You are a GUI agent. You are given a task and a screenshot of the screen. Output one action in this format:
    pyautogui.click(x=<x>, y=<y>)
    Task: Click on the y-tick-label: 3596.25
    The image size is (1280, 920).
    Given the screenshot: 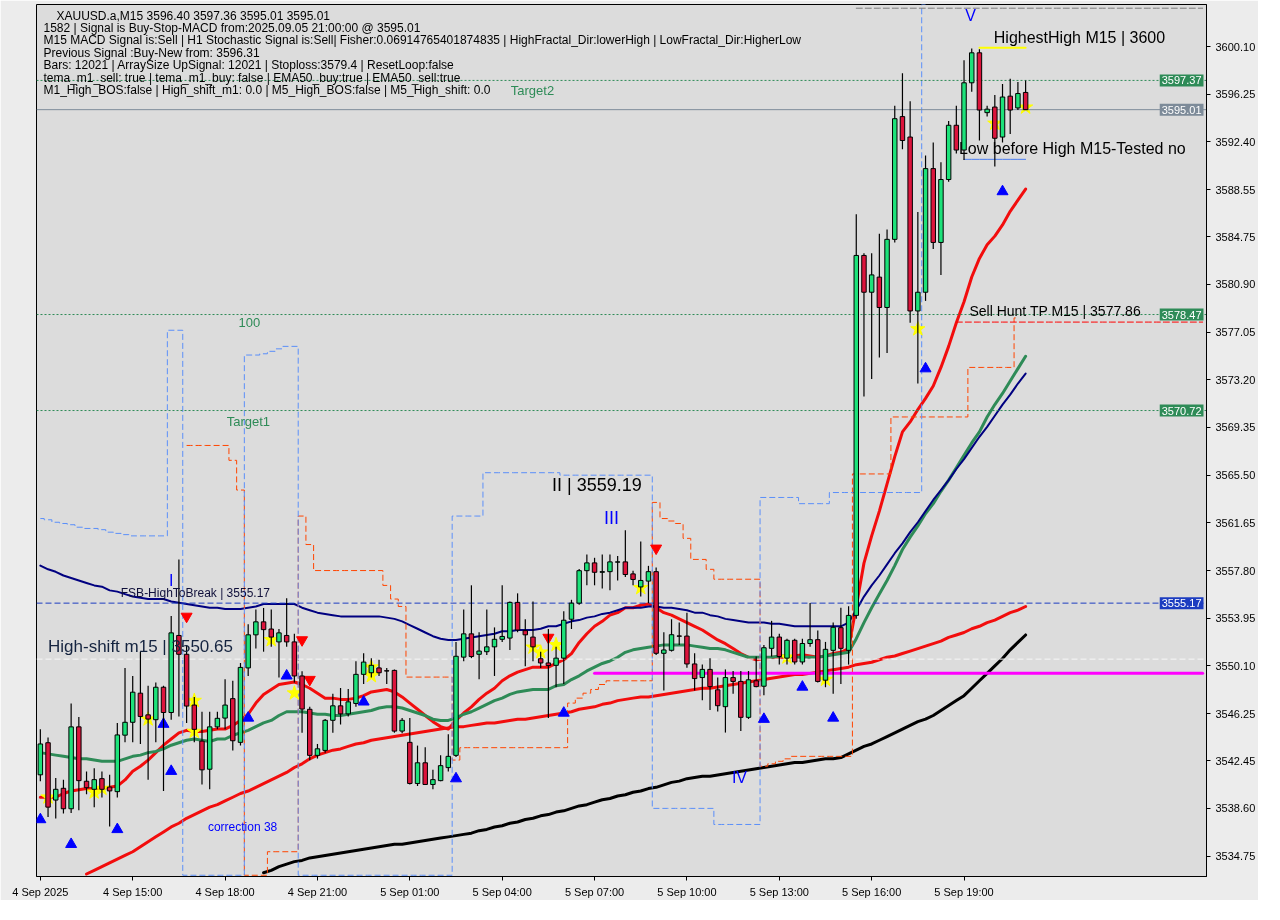 What is the action you would take?
    pyautogui.click(x=1235, y=94)
    